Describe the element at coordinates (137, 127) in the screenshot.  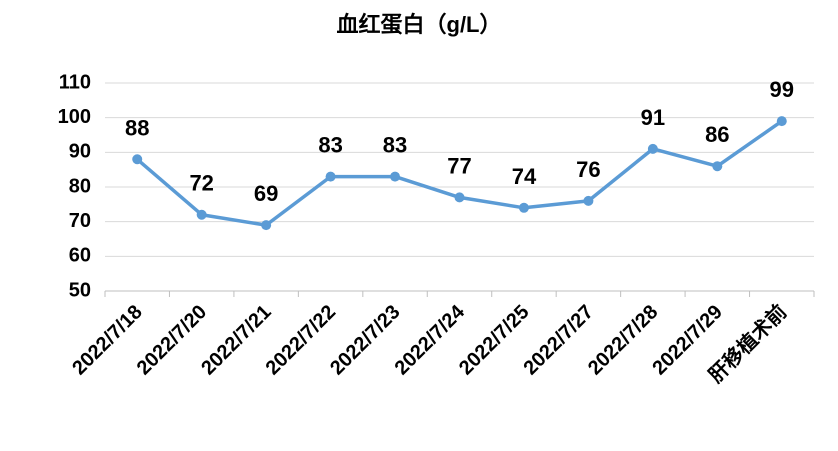
I see `value-label: 88` at that location.